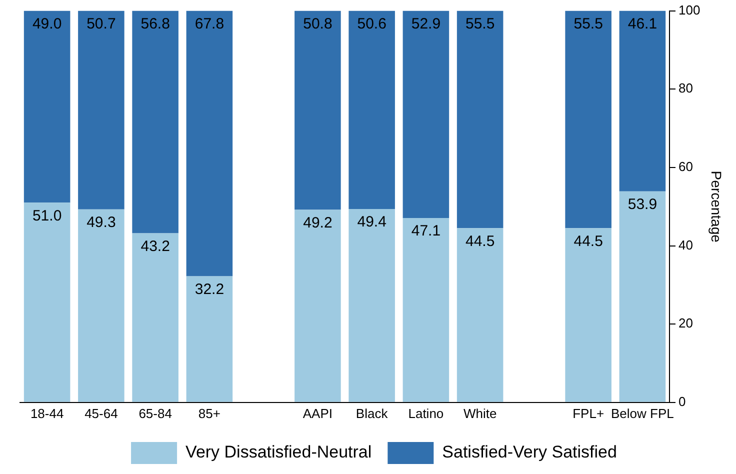 The height and width of the screenshot is (474, 736). Describe the element at coordinates (101, 413) in the screenshot. I see `x-tick-label: 45-64` at that location.